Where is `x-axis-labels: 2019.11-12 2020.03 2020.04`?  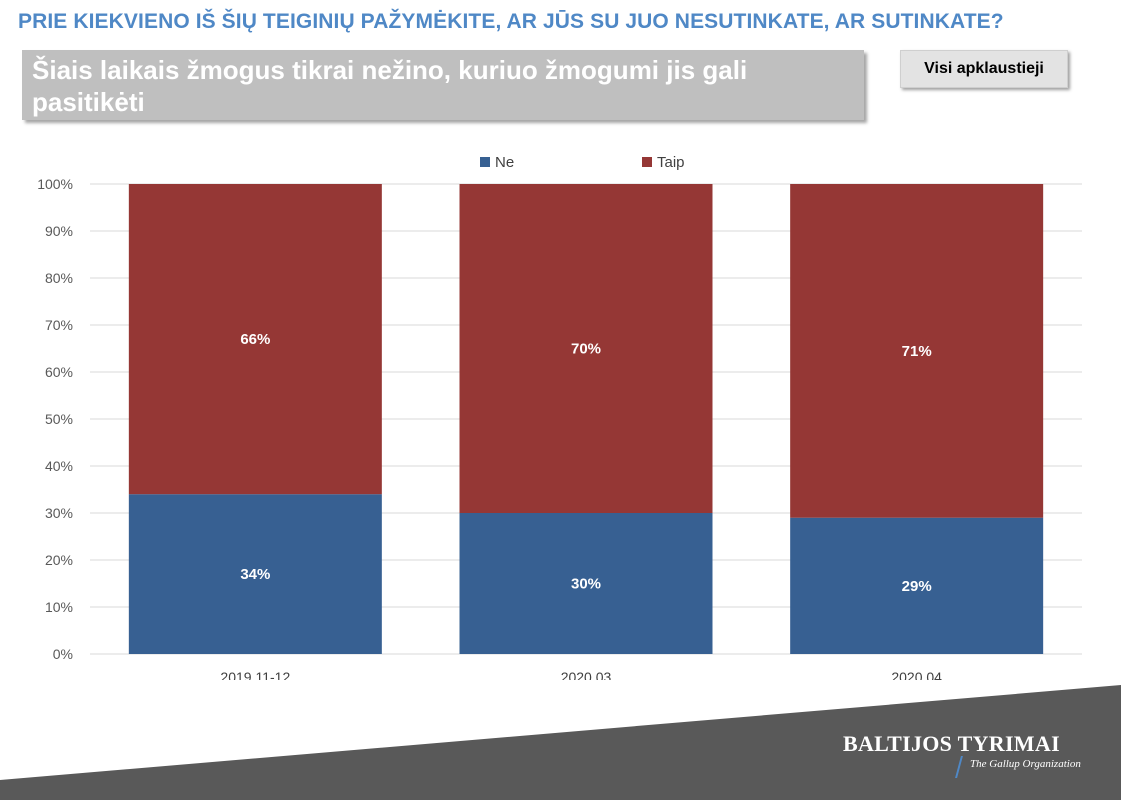
x-axis-labels: 2019.11-12 2020.03 2020.04 is located at coordinates (581, 674).